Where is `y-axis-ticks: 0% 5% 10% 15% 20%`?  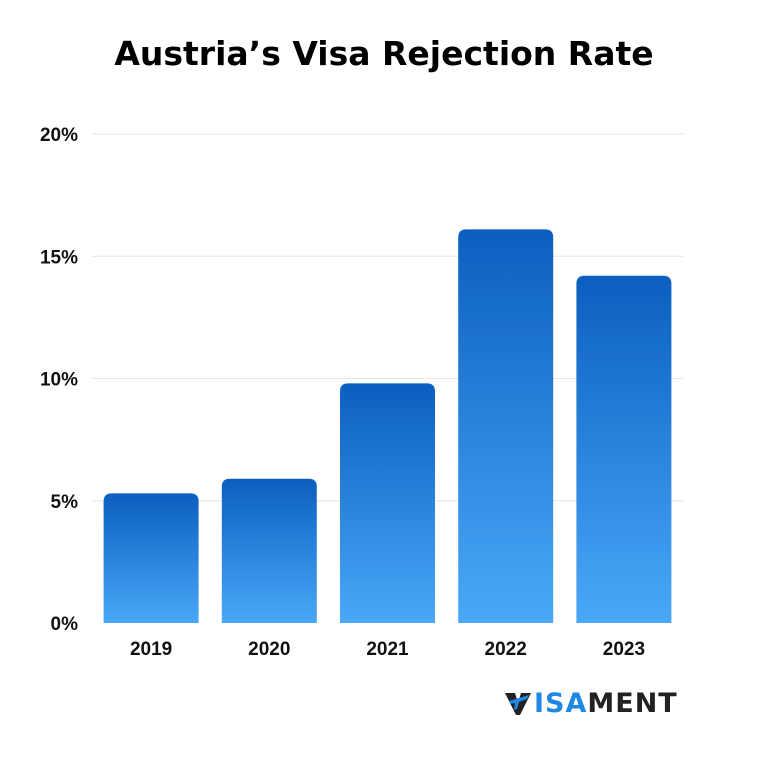 y-axis-ticks: 0% 5% 10% 15% 20% is located at coordinates (59, 380).